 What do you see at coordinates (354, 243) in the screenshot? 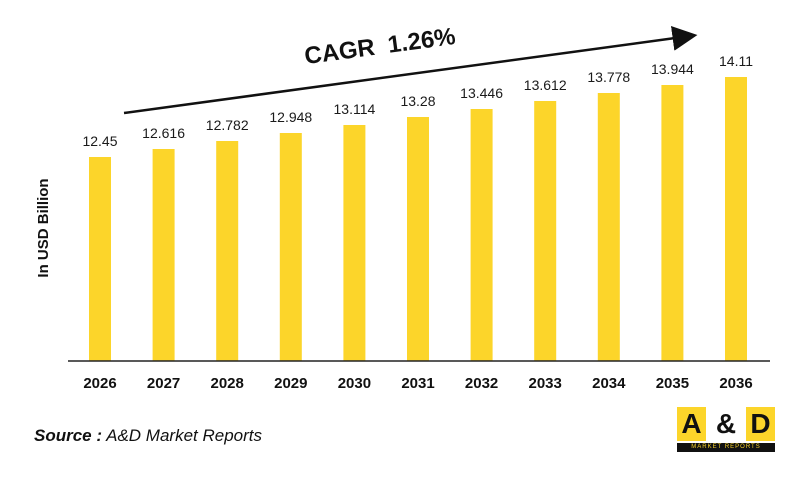
I see `bar-2030` at bounding box center [354, 243].